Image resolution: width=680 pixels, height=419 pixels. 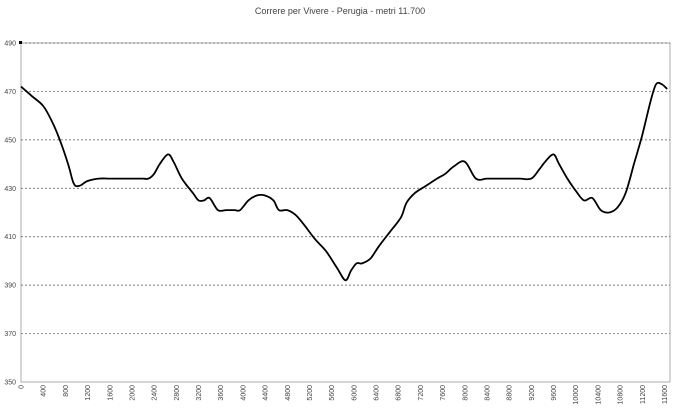 I want to click on x-tick-label: 4400, so click(x=266, y=393).